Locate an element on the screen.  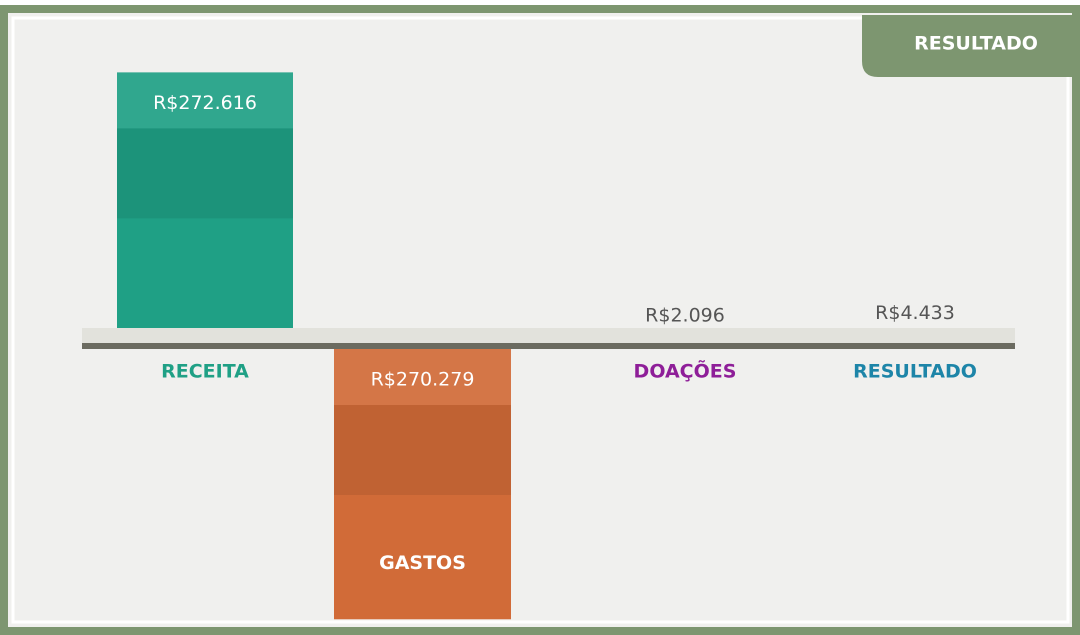
value-label: R$270.279 is located at coordinates (423, 380).